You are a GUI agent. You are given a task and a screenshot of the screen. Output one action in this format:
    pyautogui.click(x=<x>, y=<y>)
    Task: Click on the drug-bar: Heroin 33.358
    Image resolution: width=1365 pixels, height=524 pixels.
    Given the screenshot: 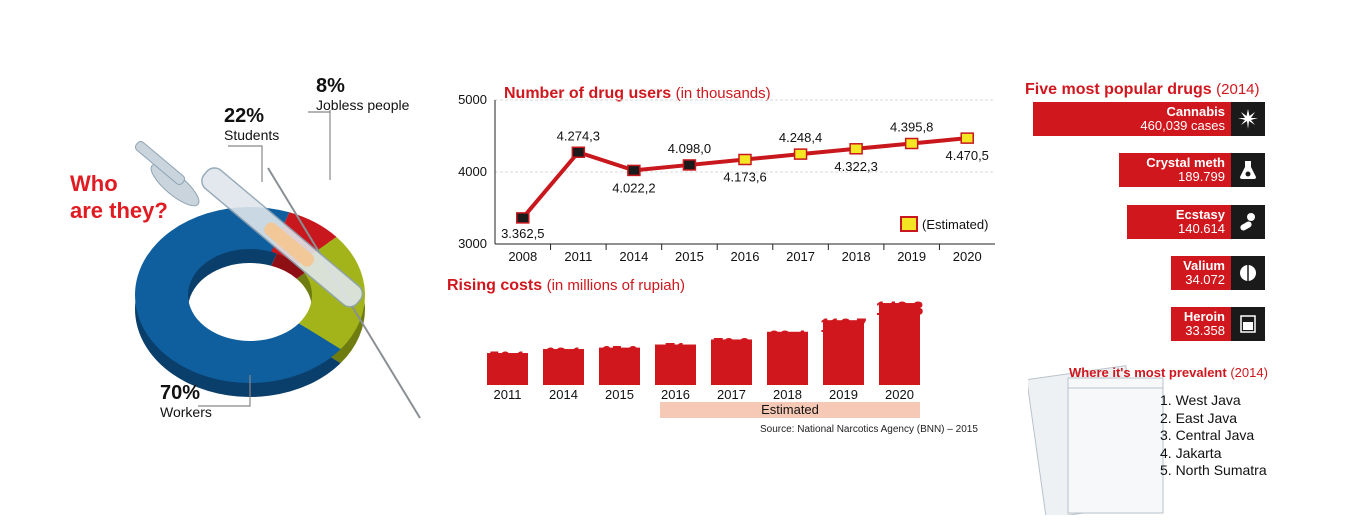 What is the action you would take?
    pyautogui.click(x=1201, y=324)
    